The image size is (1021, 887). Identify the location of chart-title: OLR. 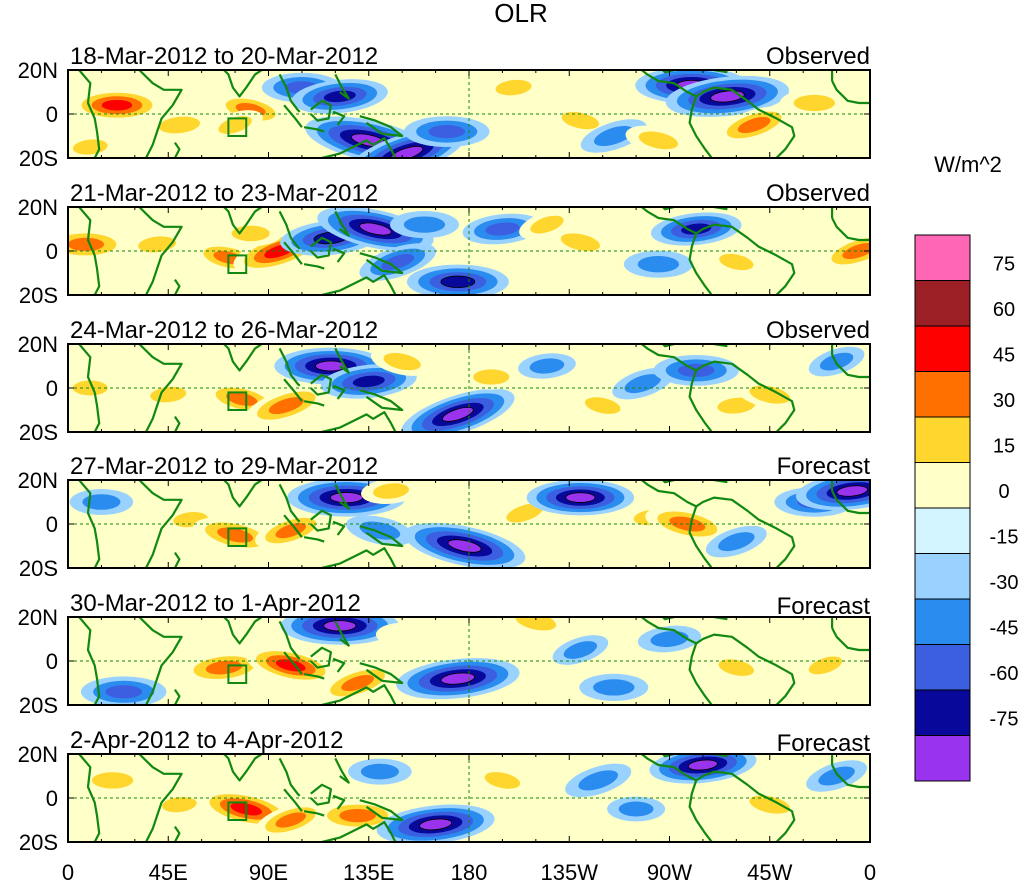
(520, 14).